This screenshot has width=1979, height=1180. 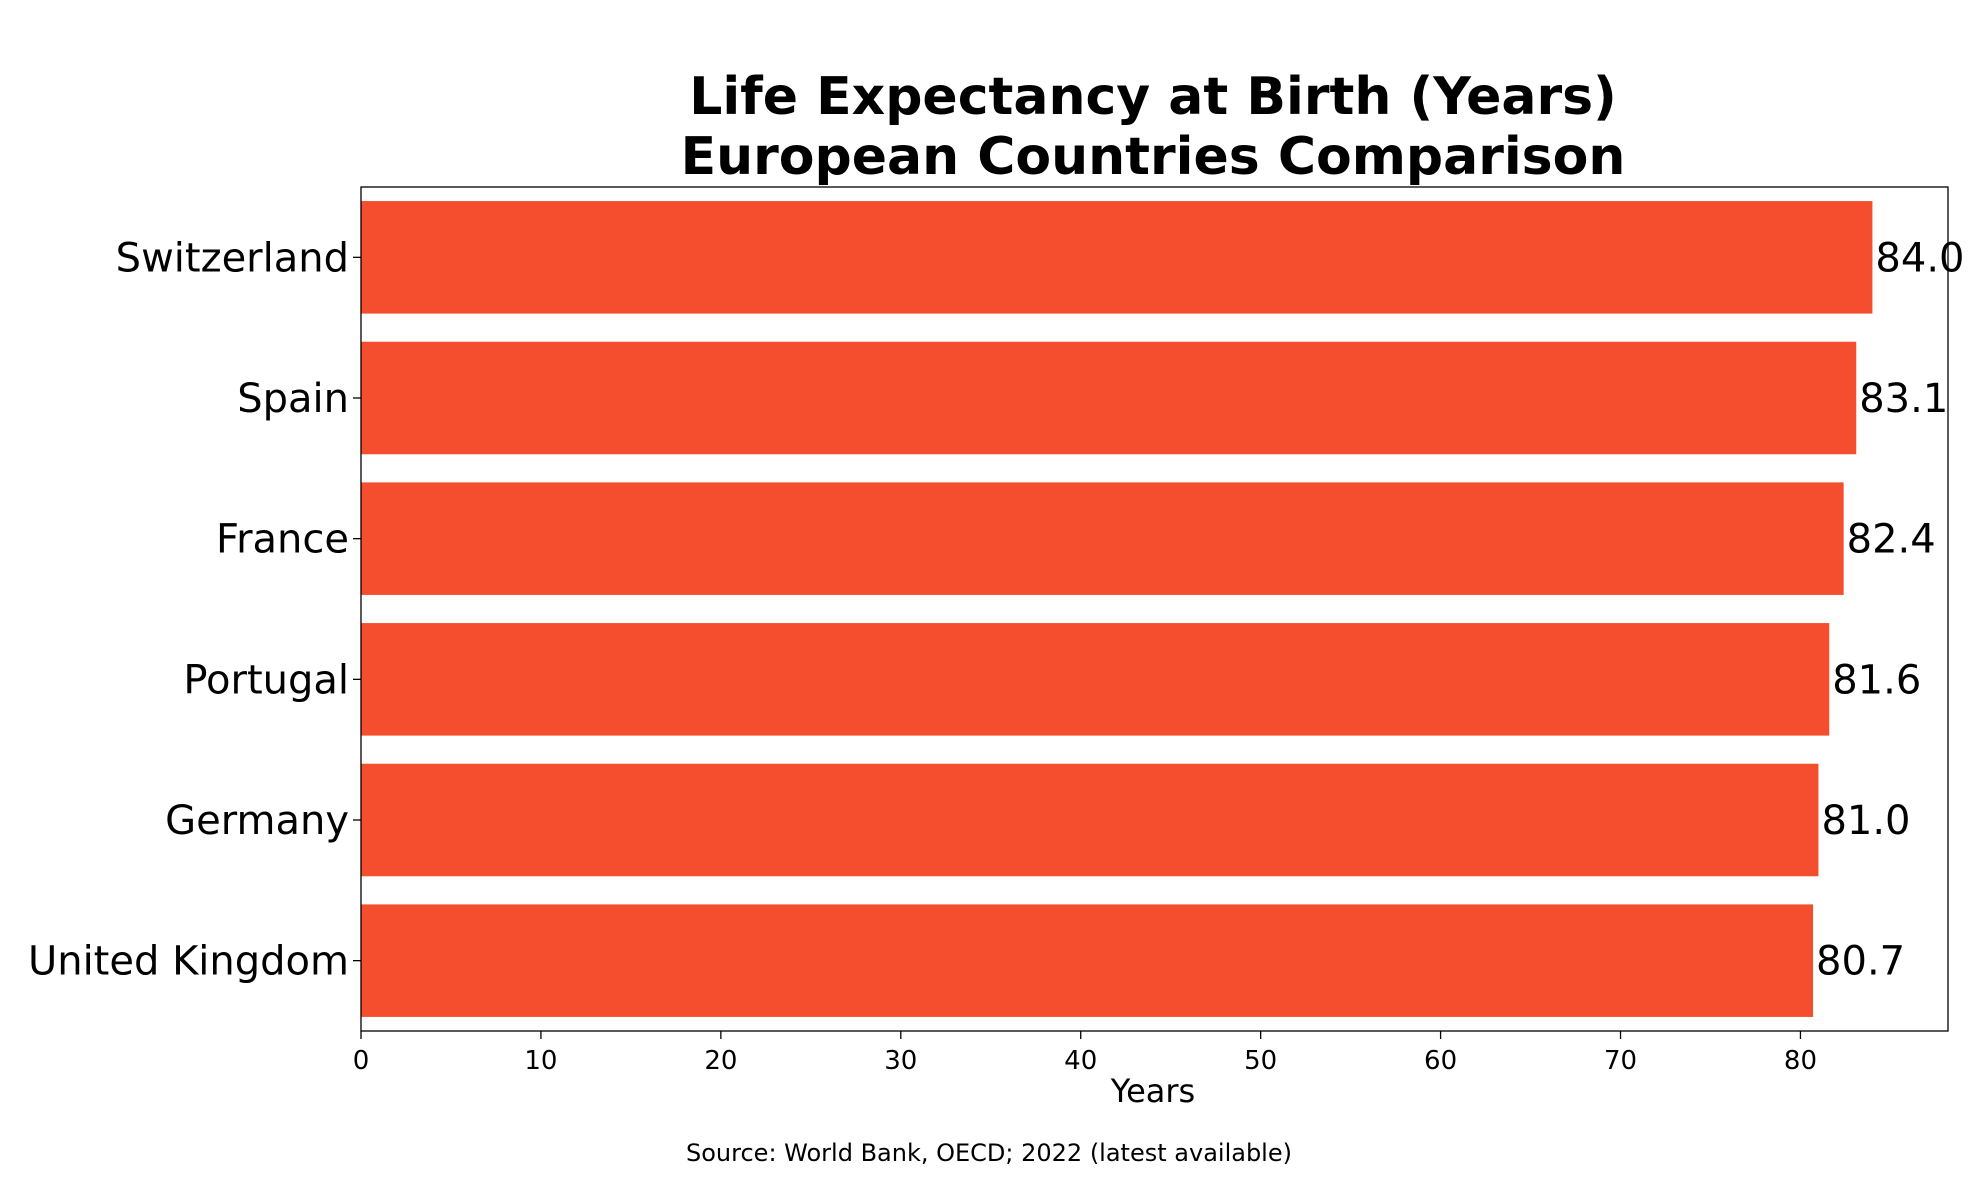 What do you see at coordinates (361, 1061) in the screenshot?
I see `x-tick-label-0: 0` at bounding box center [361, 1061].